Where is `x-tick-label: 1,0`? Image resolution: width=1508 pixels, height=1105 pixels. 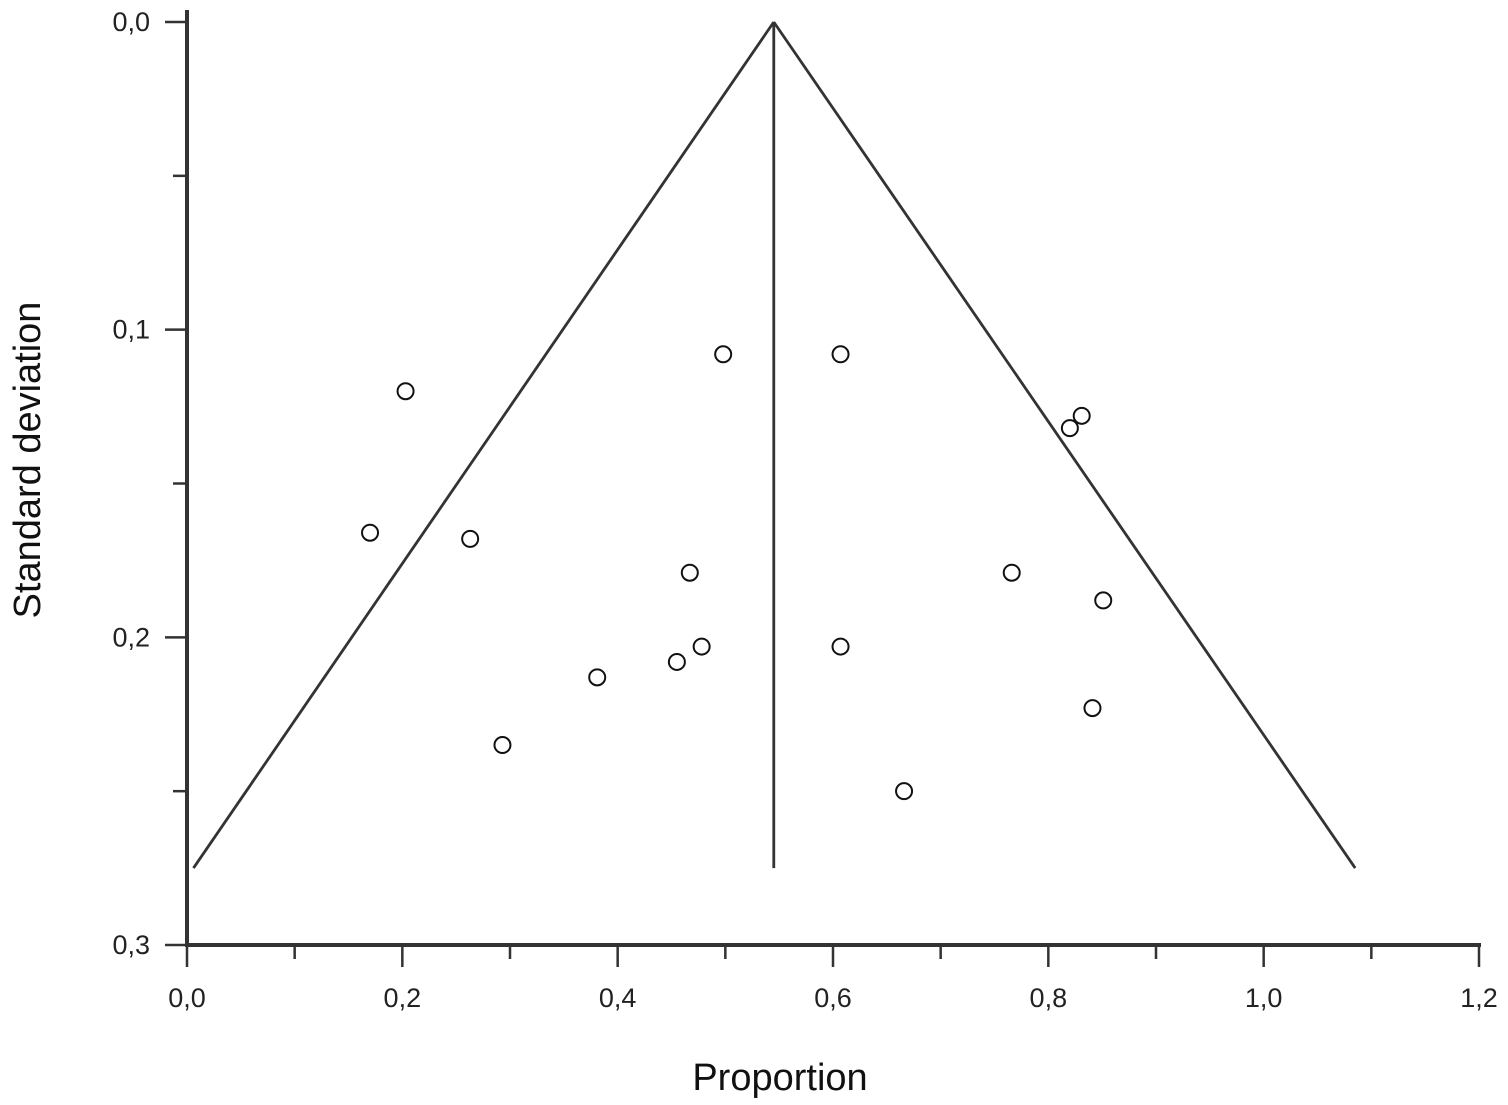 x-tick-label: 1,0 is located at coordinates (1264, 998).